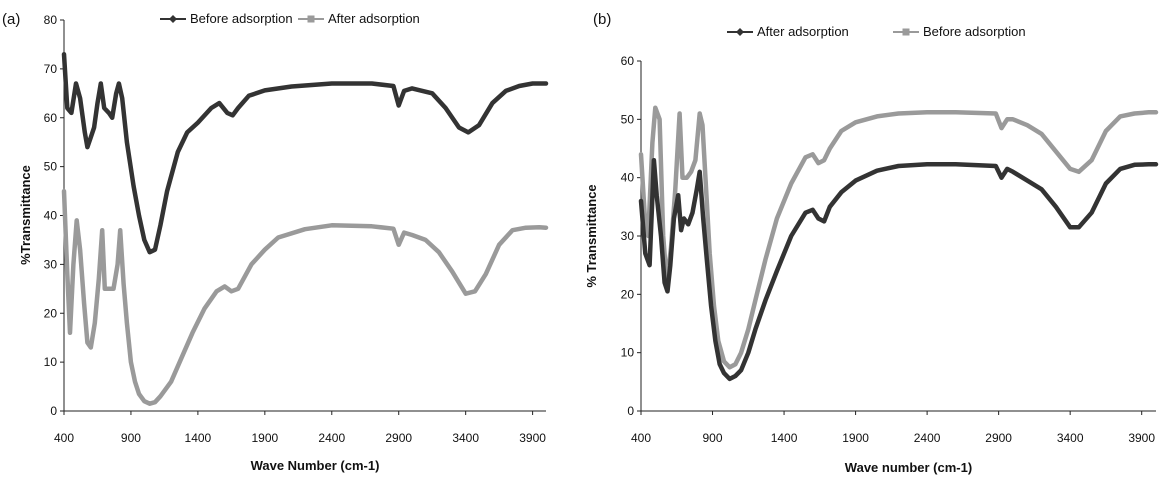  What do you see at coordinates (25, 215) in the screenshot?
I see `y-axis-label: %Transmittance` at bounding box center [25, 215].